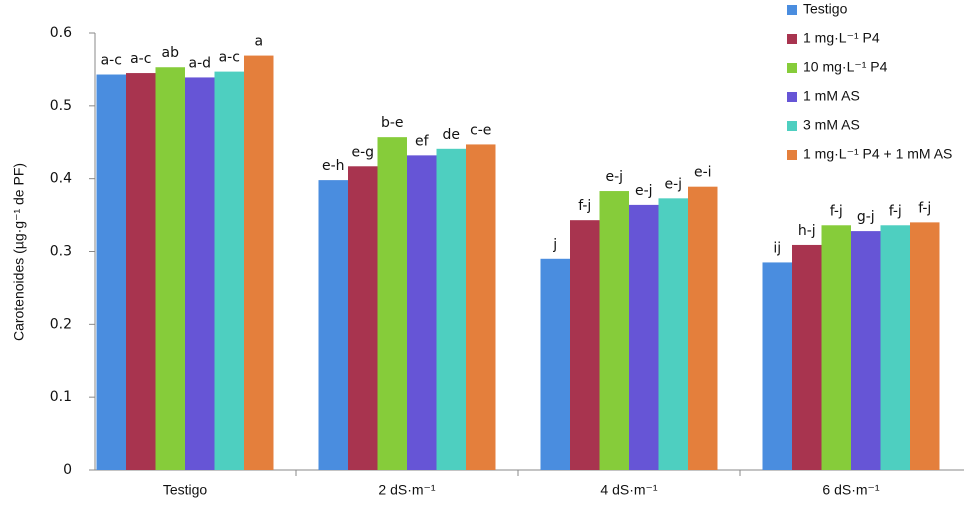 This screenshot has width=964, height=522. I want to click on y-tick-label: 0.3, so click(61, 252).